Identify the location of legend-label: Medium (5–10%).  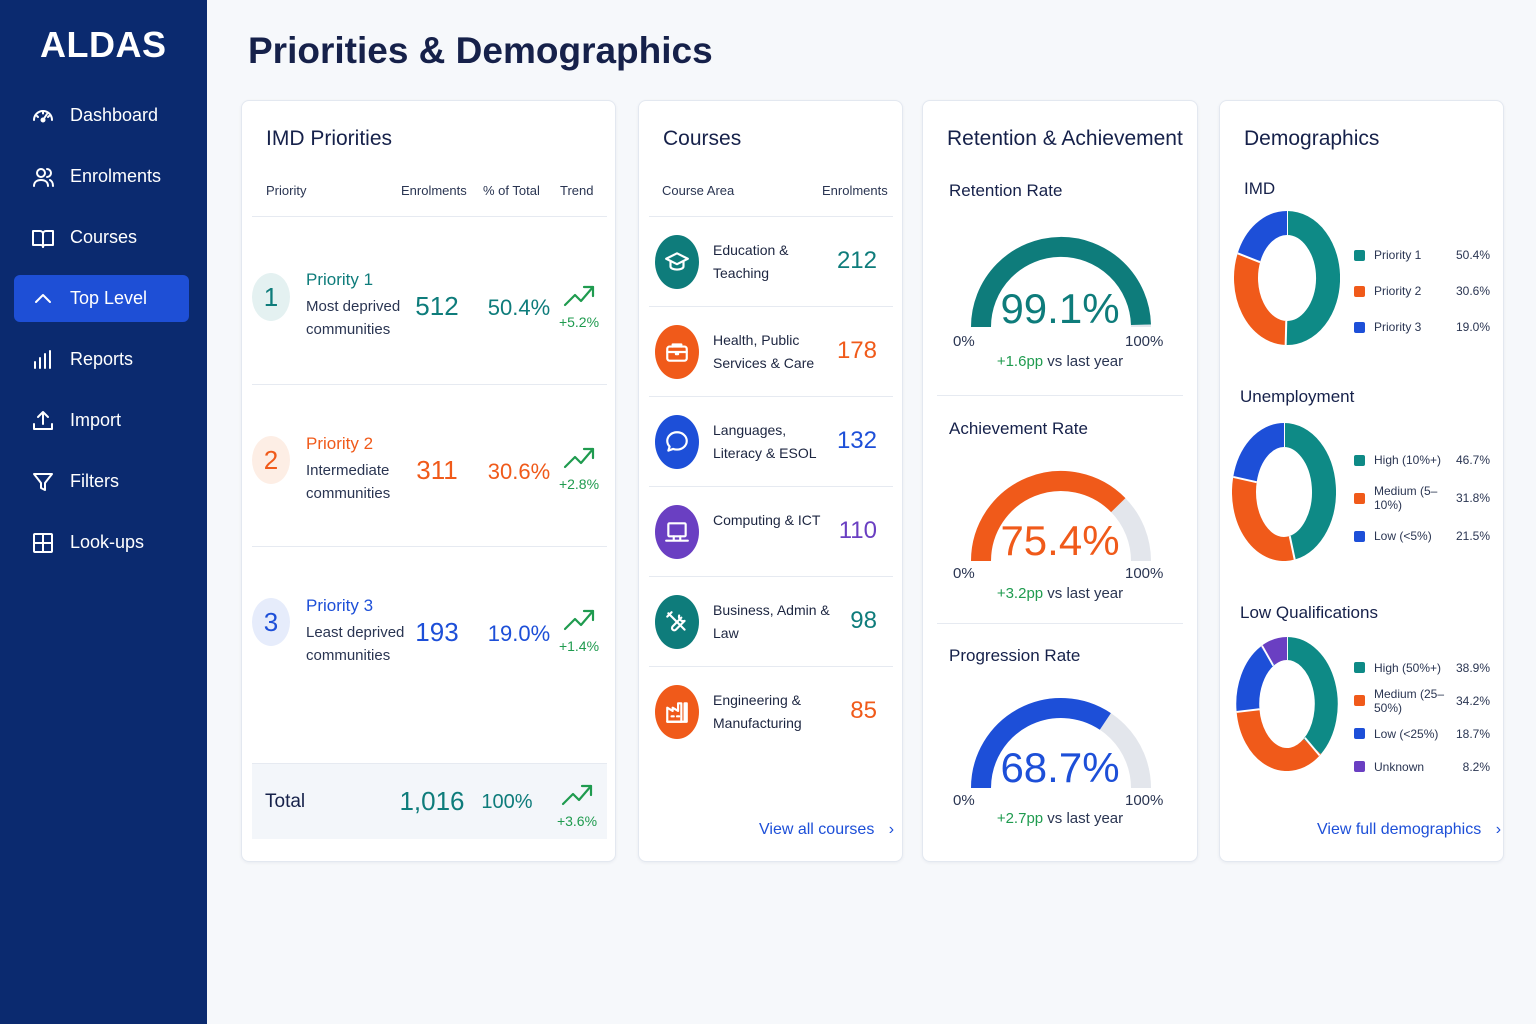
(1406, 498).